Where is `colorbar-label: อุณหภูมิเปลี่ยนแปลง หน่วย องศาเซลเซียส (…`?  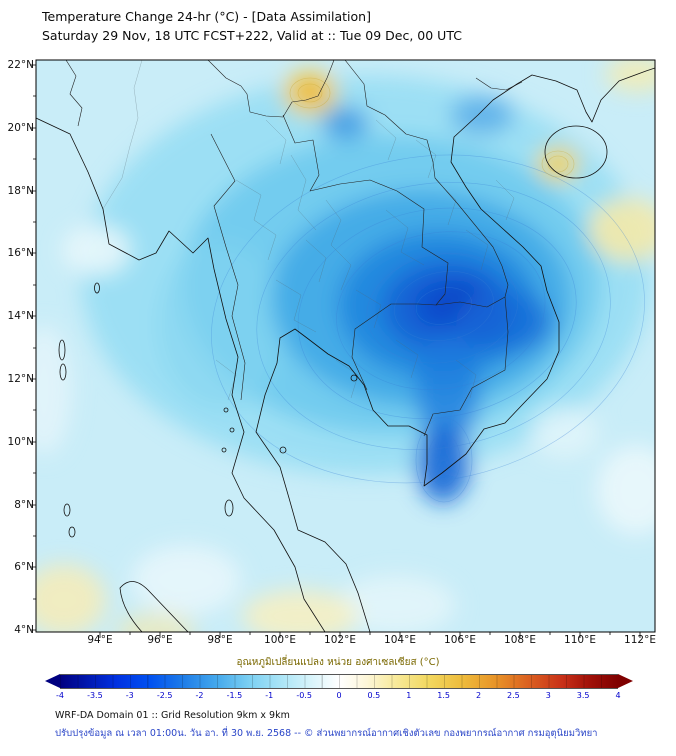 colorbar-label: อุณหภูมิเปลี่ยนแปลง หน่วย องศาเซลเซียส (… is located at coordinates (338, 662).